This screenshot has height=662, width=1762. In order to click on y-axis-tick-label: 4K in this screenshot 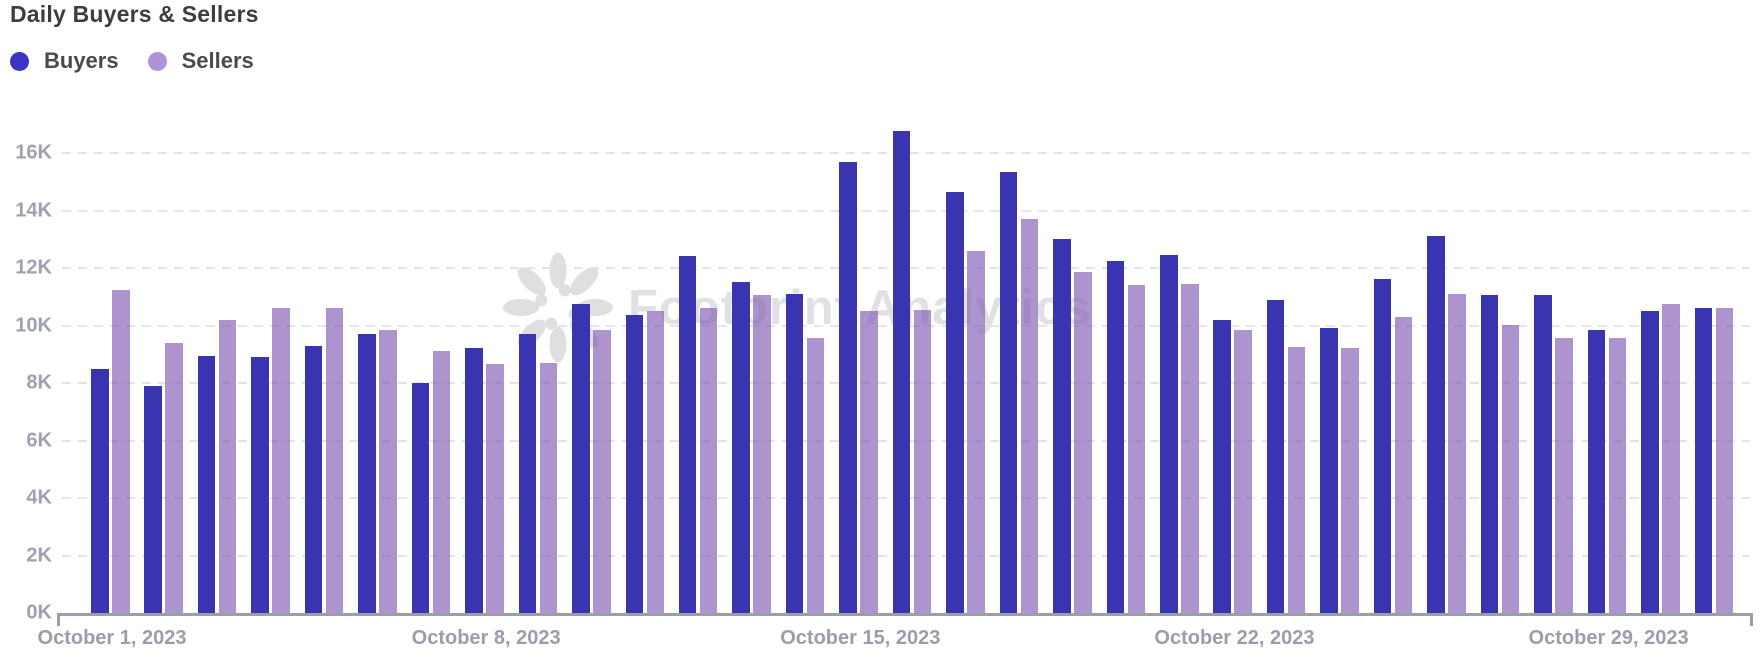, I will do `click(39, 497)`.